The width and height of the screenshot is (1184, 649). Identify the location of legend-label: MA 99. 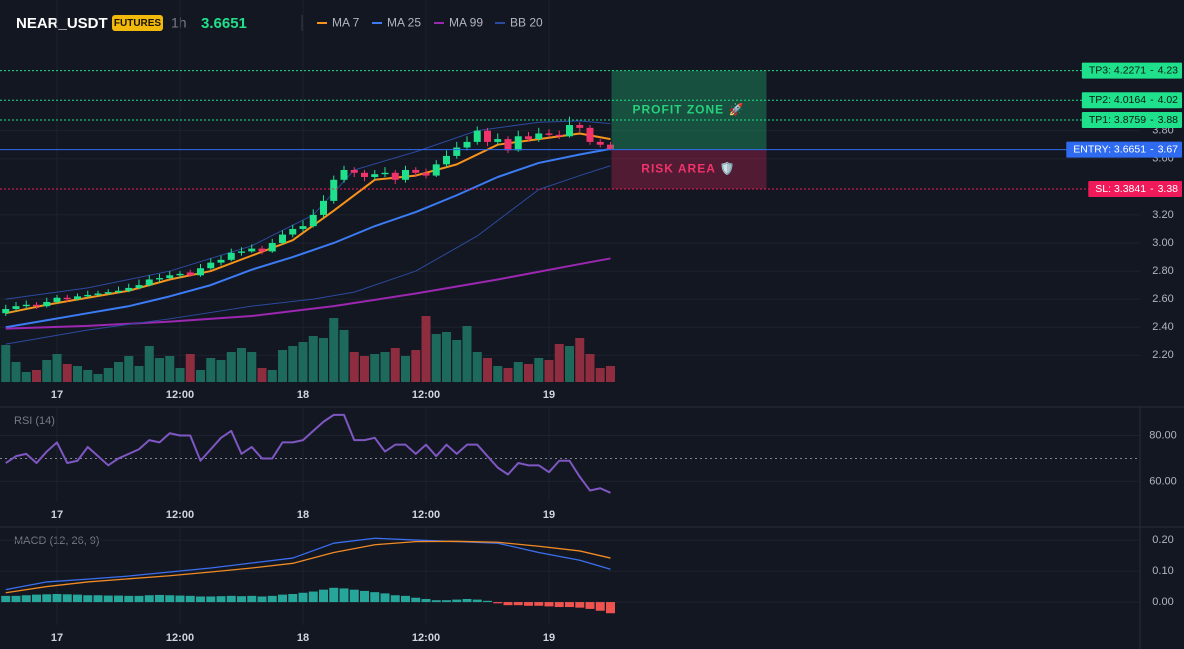
(466, 23).